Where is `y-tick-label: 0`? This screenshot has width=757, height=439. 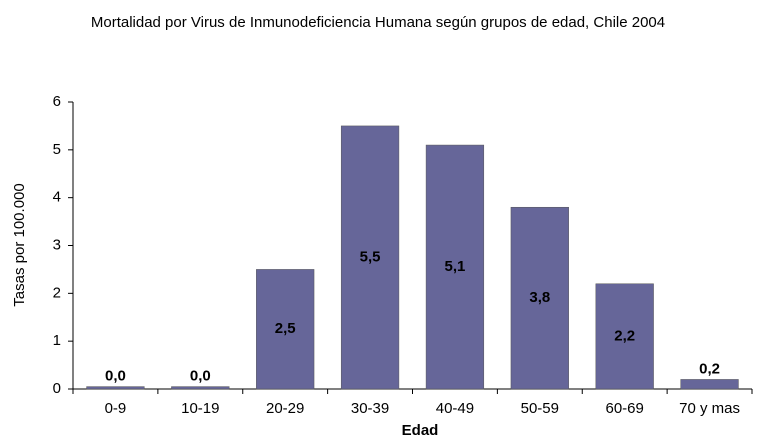 y-tick-label: 0 is located at coordinates (57, 388).